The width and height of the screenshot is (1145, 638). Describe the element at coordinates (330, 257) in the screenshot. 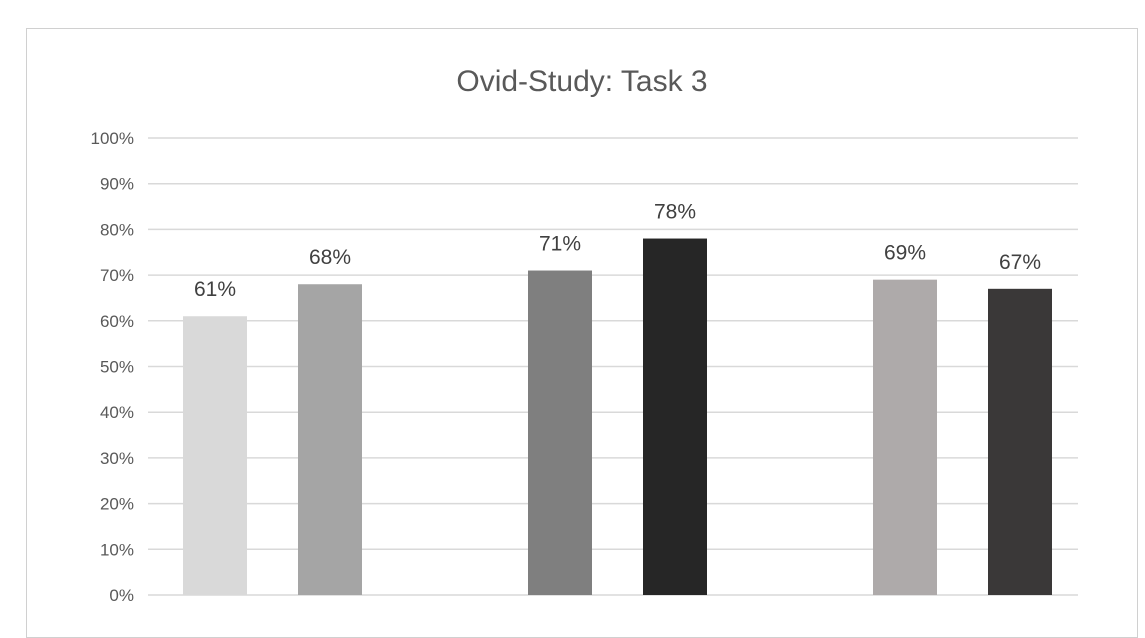

I see `data-label: 68%` at that location.